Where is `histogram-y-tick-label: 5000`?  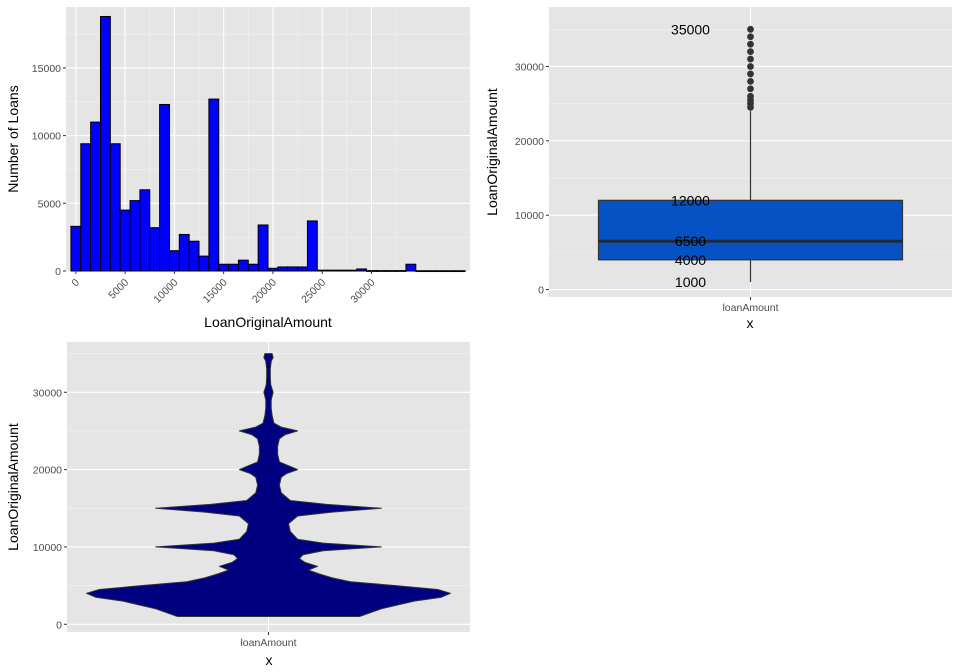 histogram-y-tick-label: 5000 is located at coordinates (50, 204).